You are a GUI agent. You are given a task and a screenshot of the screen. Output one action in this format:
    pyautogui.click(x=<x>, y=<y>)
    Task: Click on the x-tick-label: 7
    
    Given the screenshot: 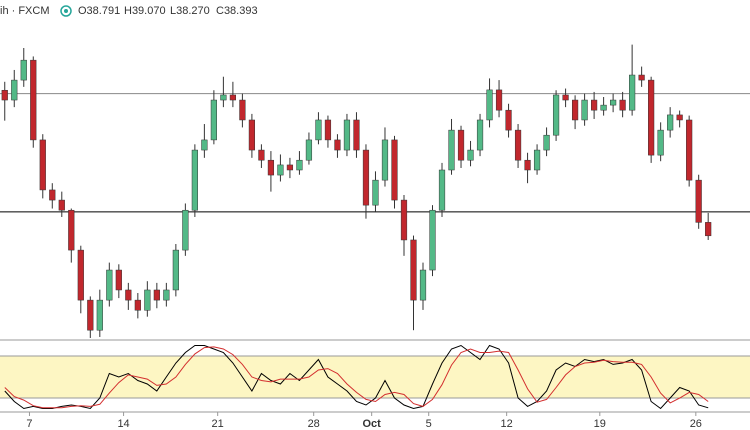 What is the action you would take?
    pyautogui.click(x=29, y=424)
    